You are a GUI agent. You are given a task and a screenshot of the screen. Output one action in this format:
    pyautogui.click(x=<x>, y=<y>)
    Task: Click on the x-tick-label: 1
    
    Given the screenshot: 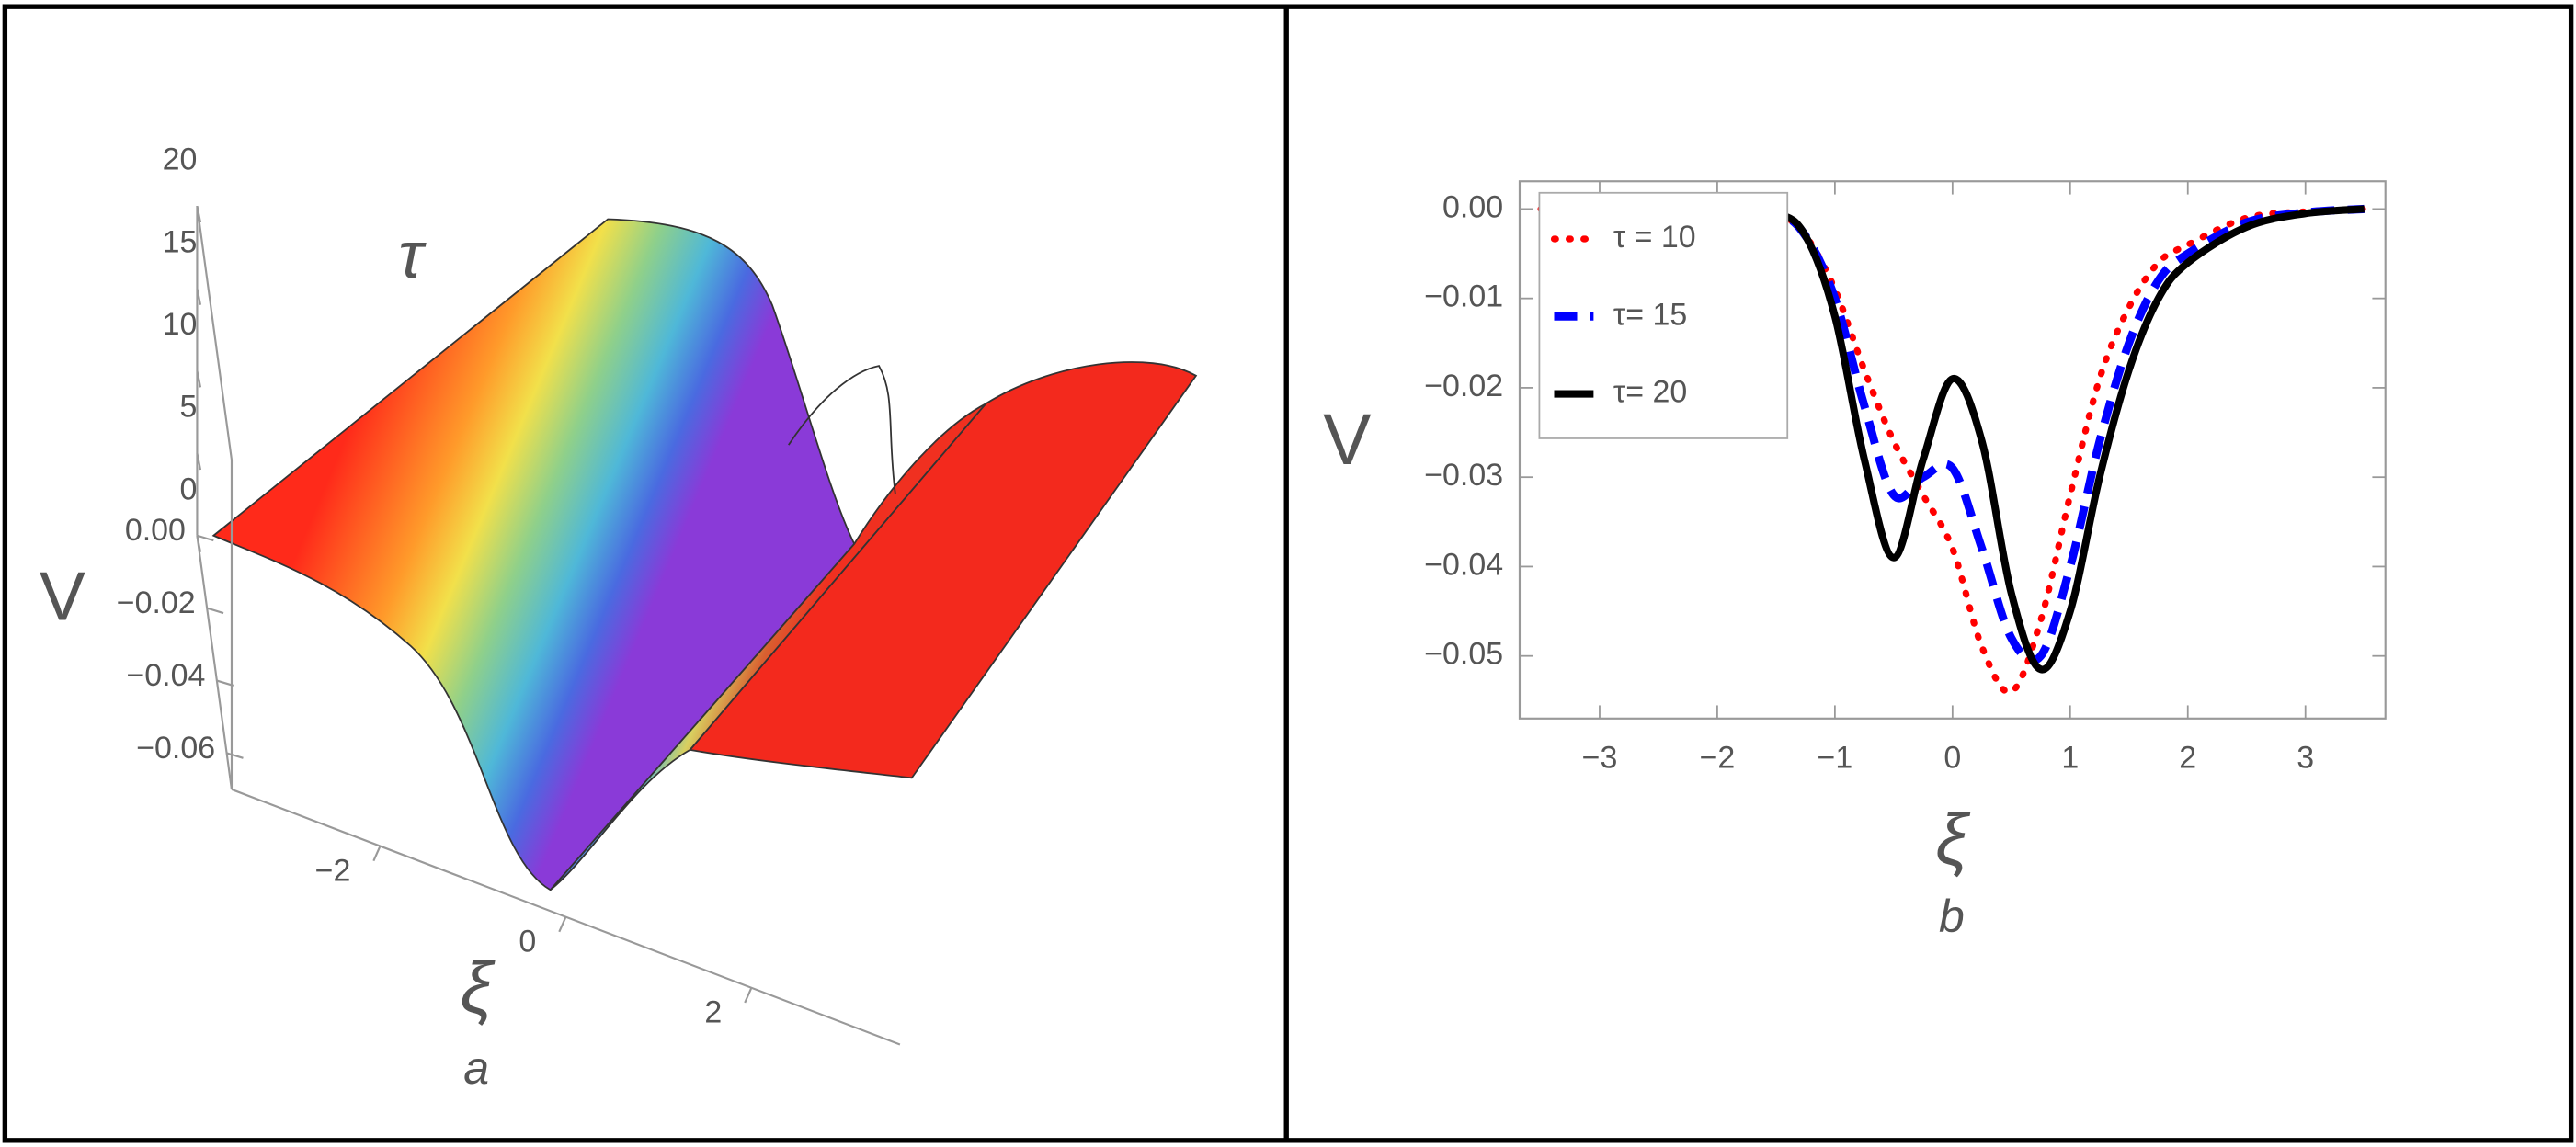 What is the action you would take?
    pyautogui.click(x=2070, y=758)
    